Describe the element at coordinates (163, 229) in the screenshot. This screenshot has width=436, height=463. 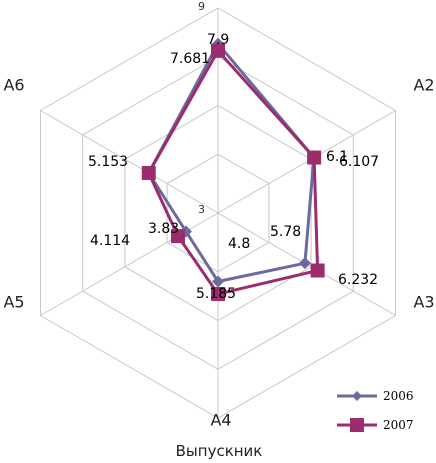
I see `data-label-2006-4: 3.83` at that location.